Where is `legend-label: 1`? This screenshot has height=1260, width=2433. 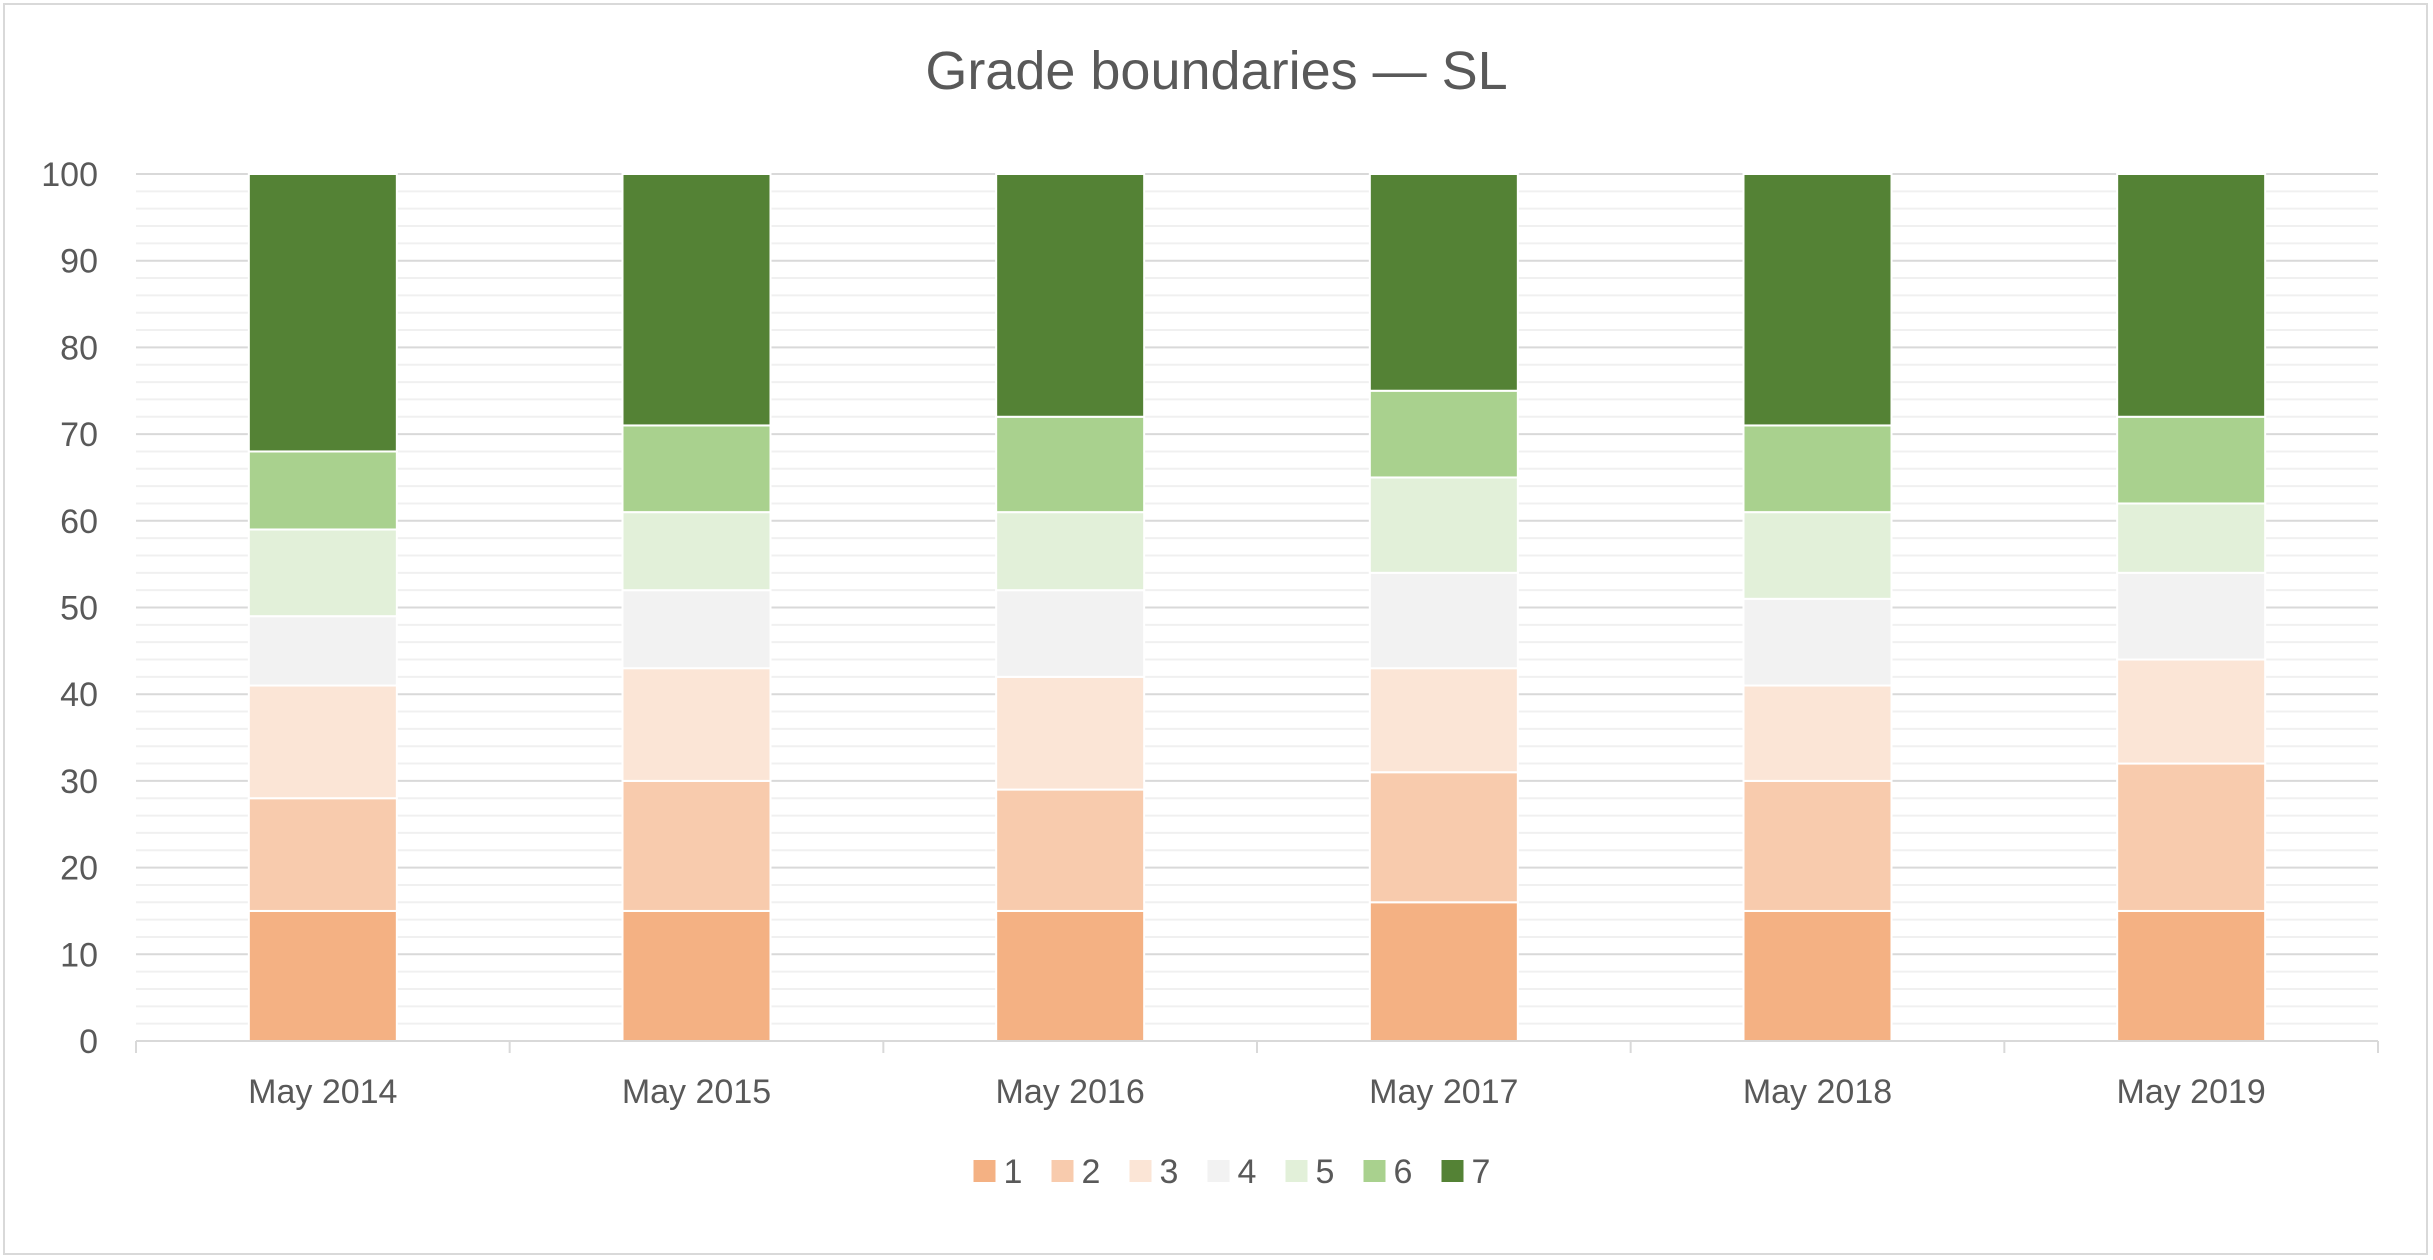 legend-label: 1 is located at coordinates (1013, 1172).